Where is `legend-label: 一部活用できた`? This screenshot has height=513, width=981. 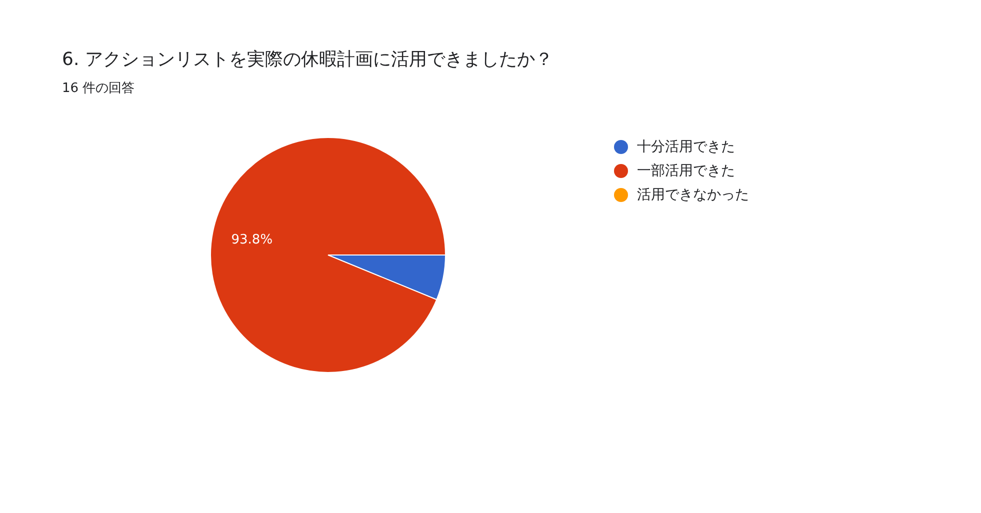
legend-label: 一部活用できた is located at coordinates (686, 171).